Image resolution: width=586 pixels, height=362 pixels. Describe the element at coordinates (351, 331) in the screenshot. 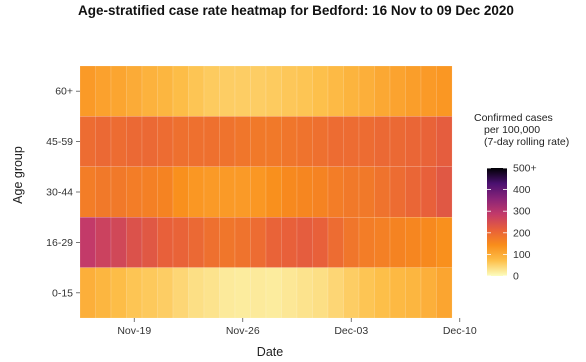

I see `x-tick-label: Dec-03` at that location.